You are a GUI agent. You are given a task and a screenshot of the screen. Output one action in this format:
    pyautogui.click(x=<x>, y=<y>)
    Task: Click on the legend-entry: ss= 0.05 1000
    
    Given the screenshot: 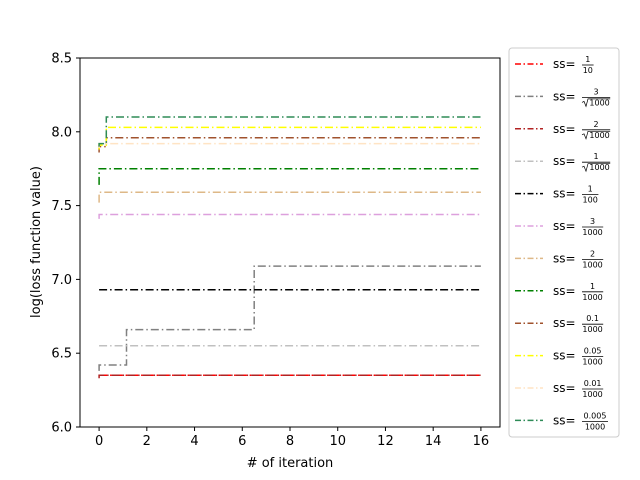 What is the action you would take?
    pyautogui.click(x=559, y=357)
    